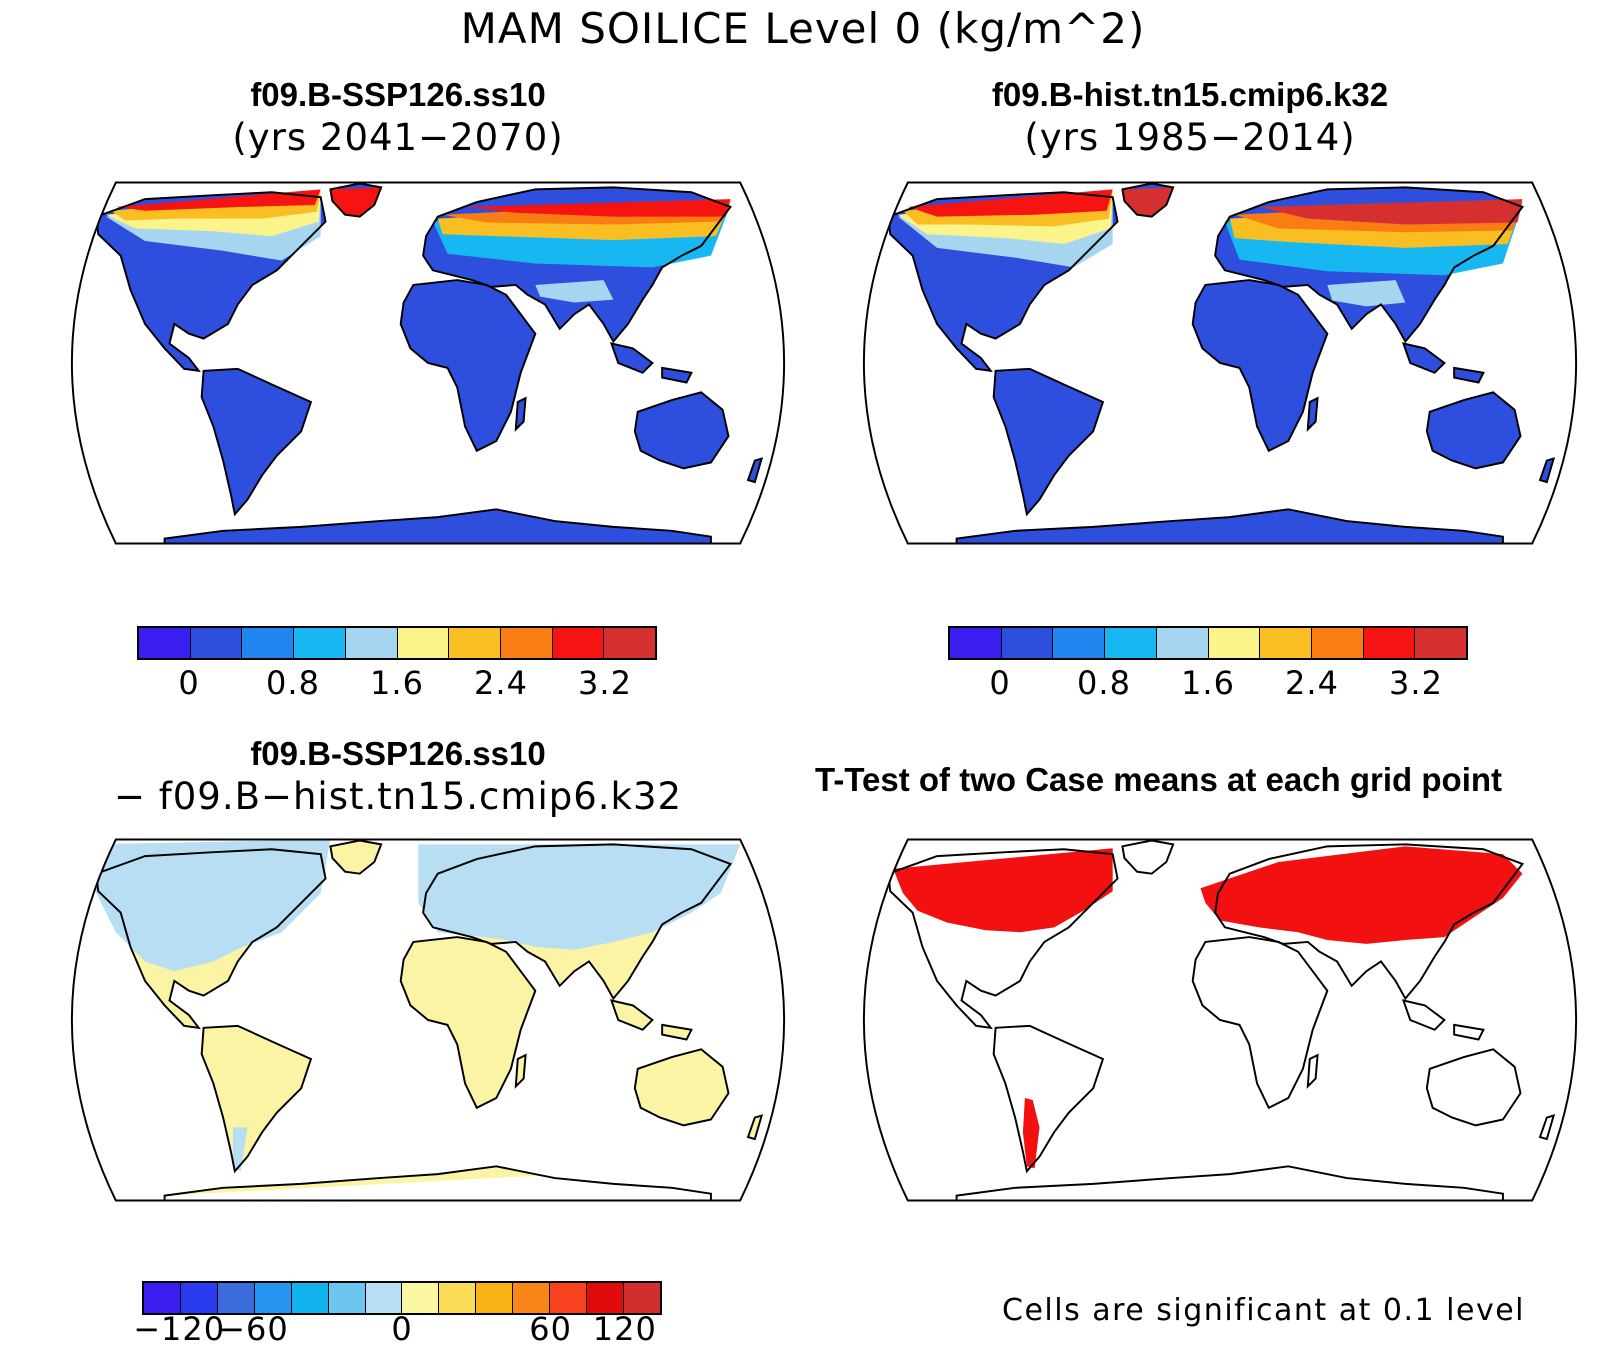 The image size is (1606, 1350). I want to click on colorbar-3-tick-label: 60, so click(550, 1329).